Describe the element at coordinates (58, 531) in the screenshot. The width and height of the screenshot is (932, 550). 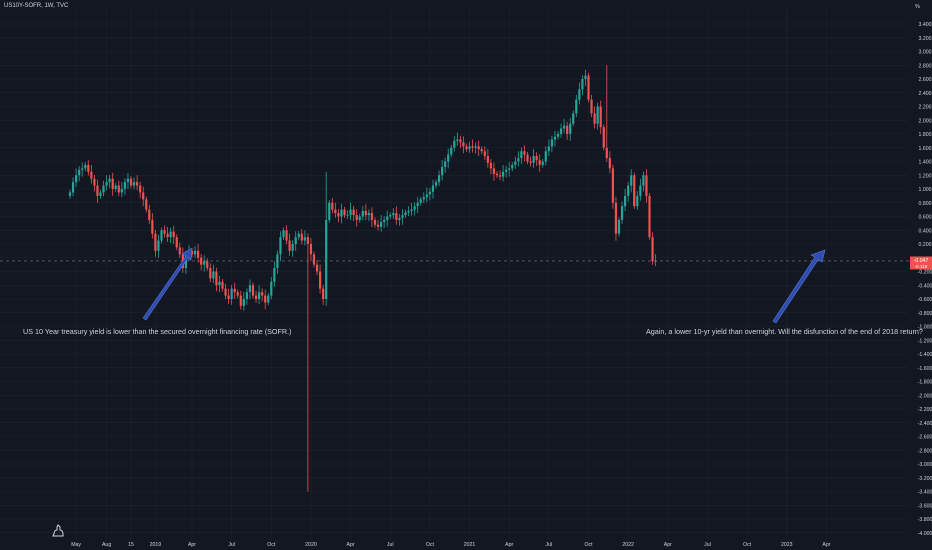
I see `tradingview-logo-icon` at that location.